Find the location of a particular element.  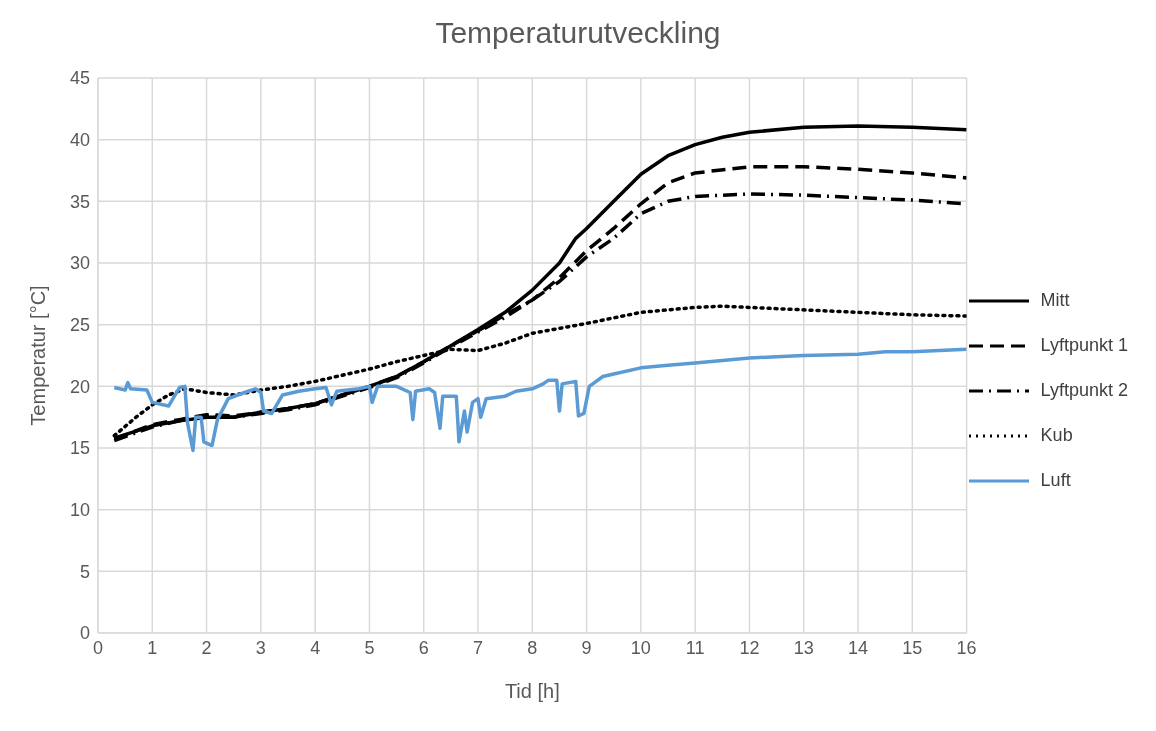

y-tick-label: 5 is located at coordinates (84, 571).